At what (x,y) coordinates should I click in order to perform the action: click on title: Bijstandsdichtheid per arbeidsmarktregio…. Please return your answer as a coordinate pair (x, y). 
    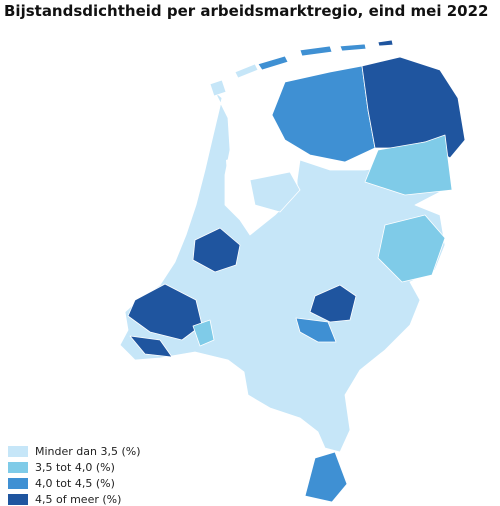
    Looking at the image, I should click on (246, 11).